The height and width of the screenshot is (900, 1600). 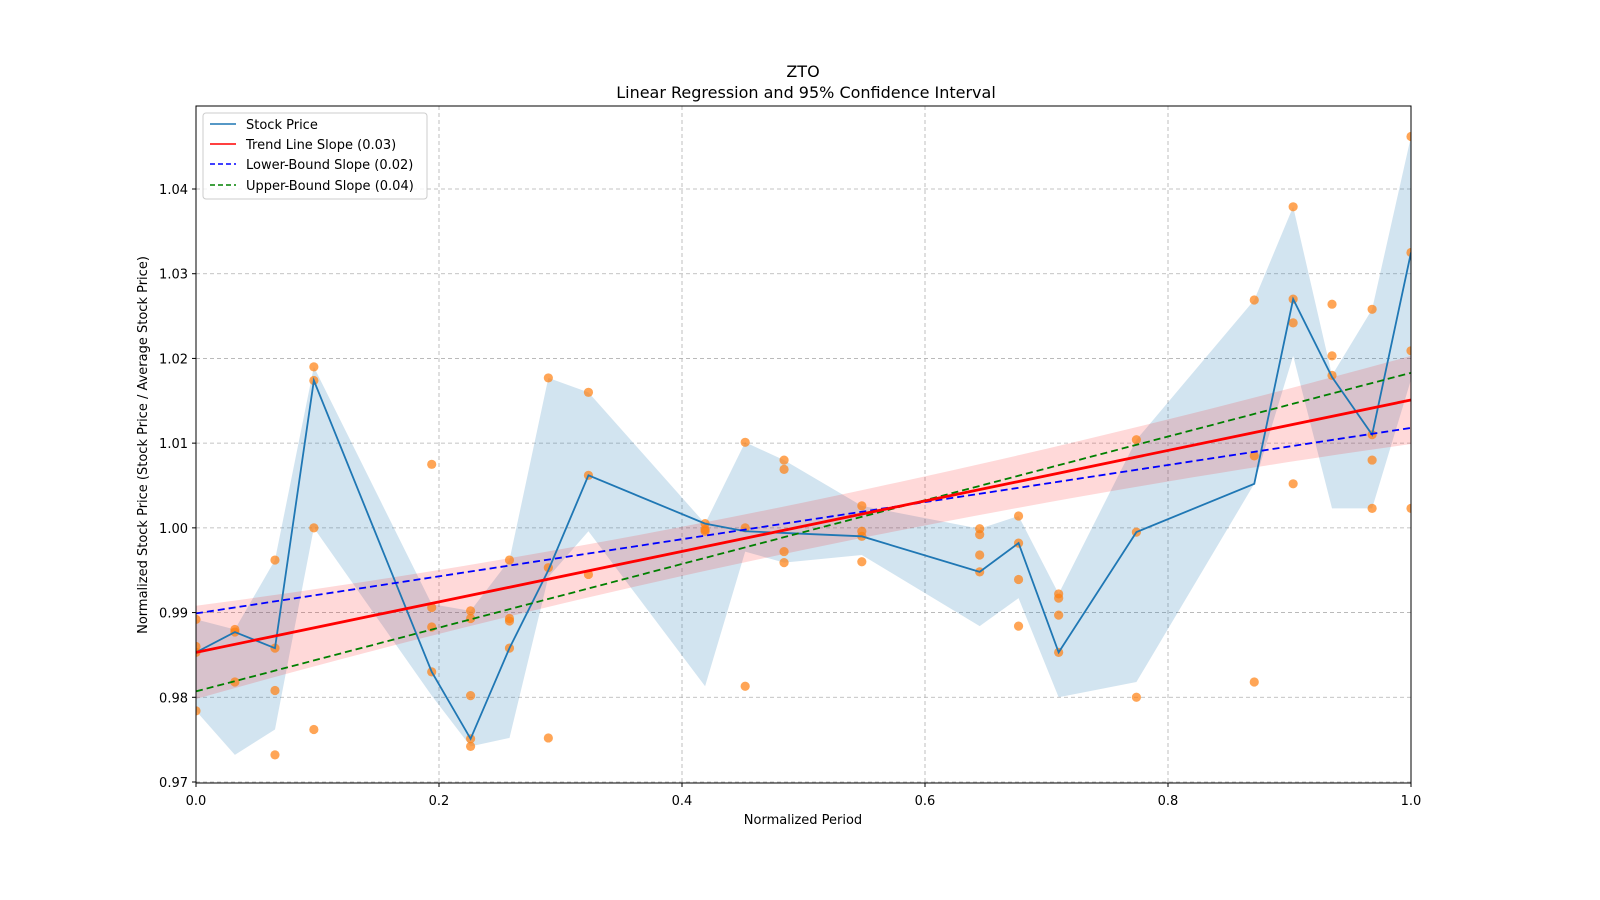 I want to click on y-tick-label-2: 0.99, so click(x=173, y=614).